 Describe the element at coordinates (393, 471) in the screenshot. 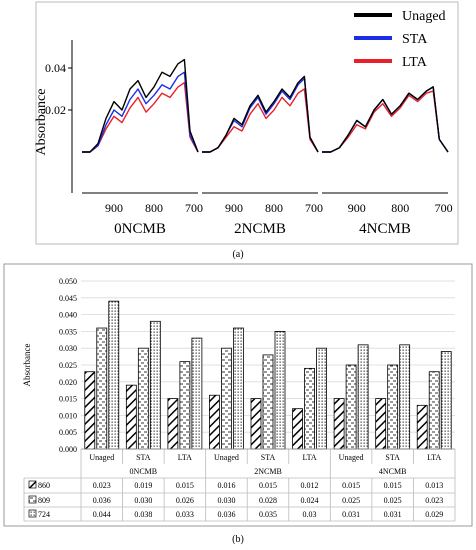

I see `group-label: 4NCMB` at that location.